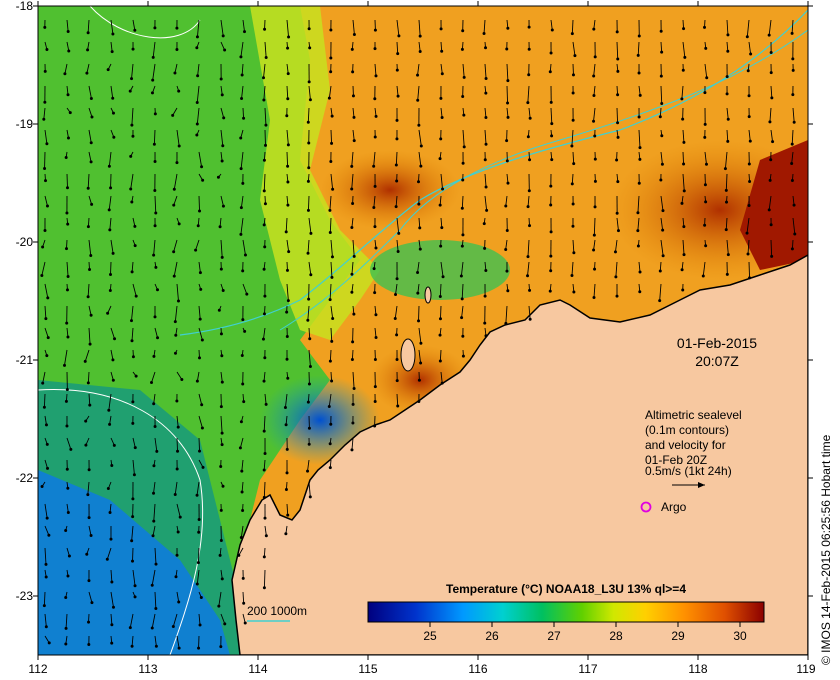 This screenshot has height=680, width=840. I want to click on lat-tick-label: -18, so click(25, 6).